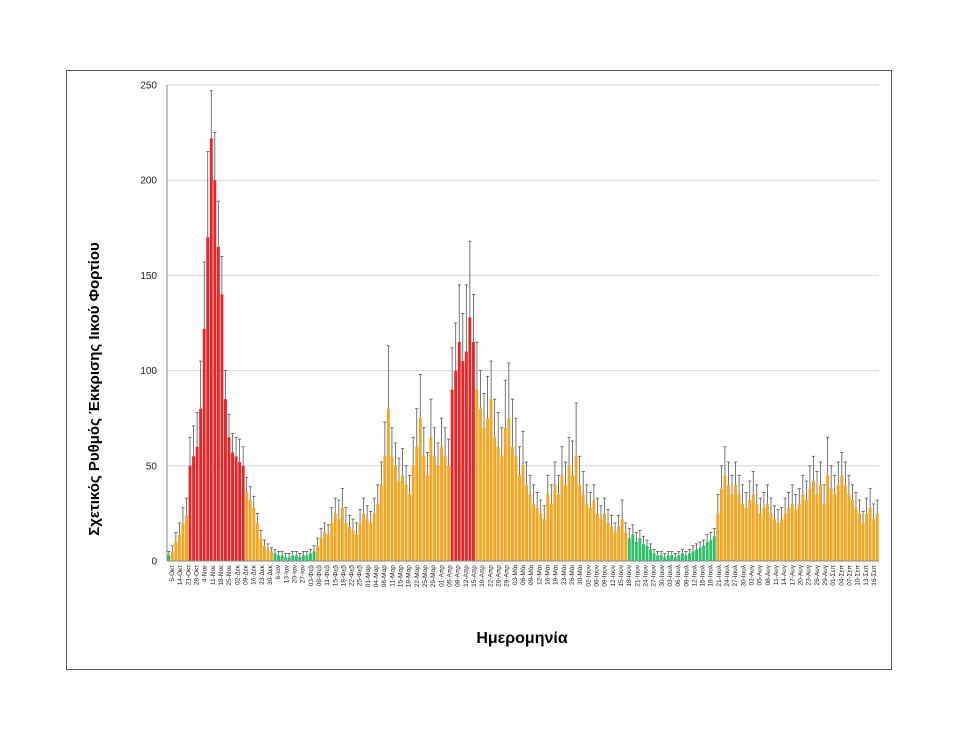 The width and height of the screenshot is (960, 742). I want to click on x-tick-label: 29-Μαρ, so click(433, 576).